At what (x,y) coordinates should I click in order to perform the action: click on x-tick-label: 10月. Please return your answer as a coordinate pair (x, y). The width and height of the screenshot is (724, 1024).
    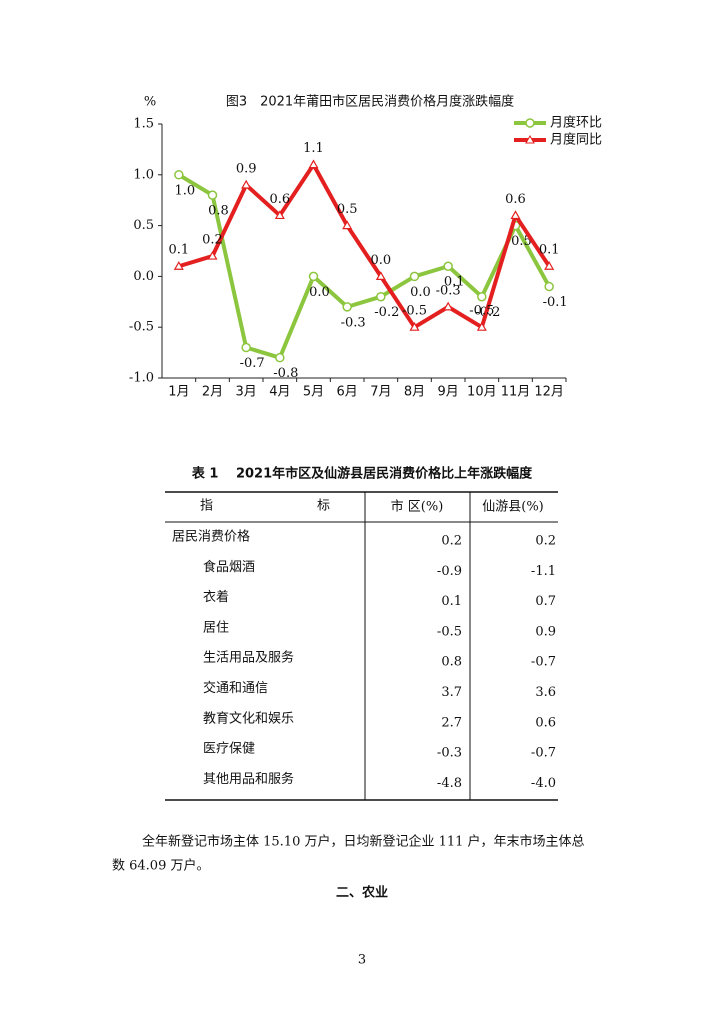
    Looking at the image, I should click on (482, 392).